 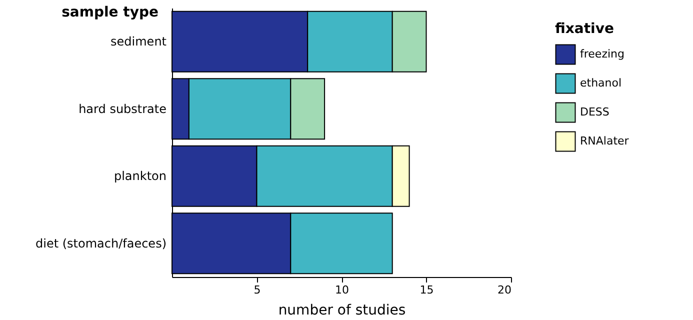 What do you see at coordinates (427, 290) in the screenshot?
I see `x-tick-label: 15` at bounding box center [427, 290].